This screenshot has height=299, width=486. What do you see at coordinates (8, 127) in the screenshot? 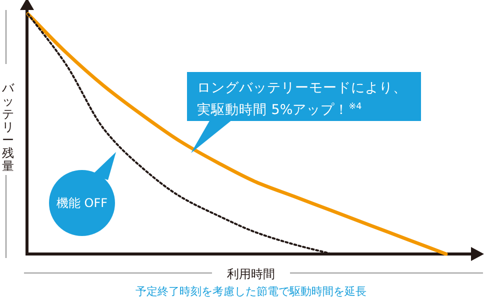
I see `ylabel: バッテリー残量` at bounding box center [8, 127].